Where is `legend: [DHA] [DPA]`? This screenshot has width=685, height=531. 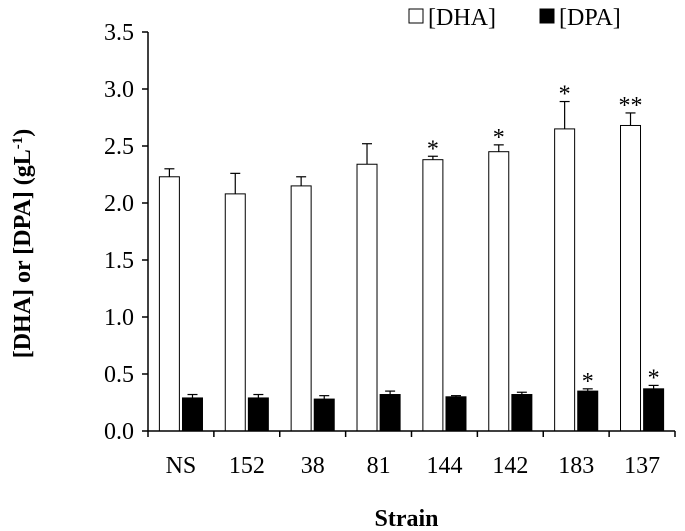 legend: [DHA] [DPA] is located at coordinates (514, 18).